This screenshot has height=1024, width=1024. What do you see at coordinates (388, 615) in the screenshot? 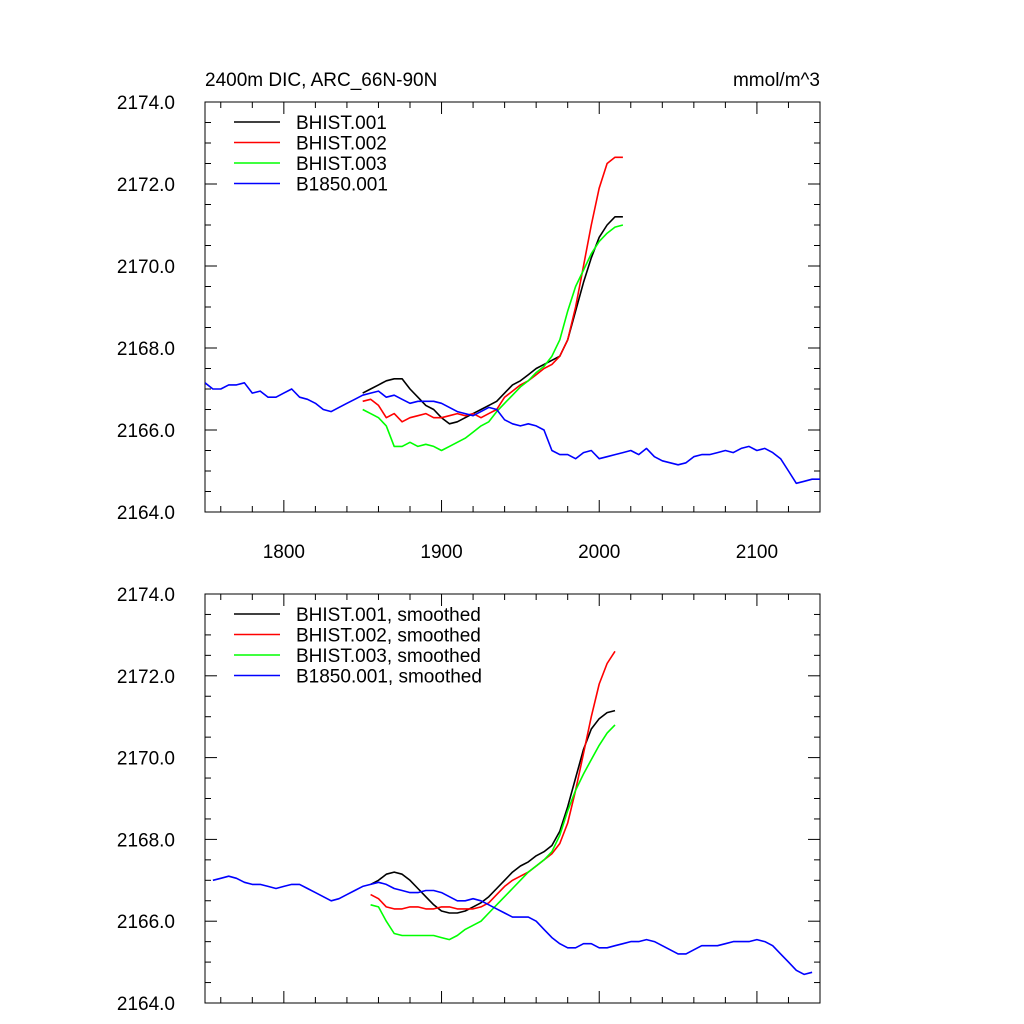
I see `legend-label: BHIST.001, smoothed` at bounding box center [388, 615].